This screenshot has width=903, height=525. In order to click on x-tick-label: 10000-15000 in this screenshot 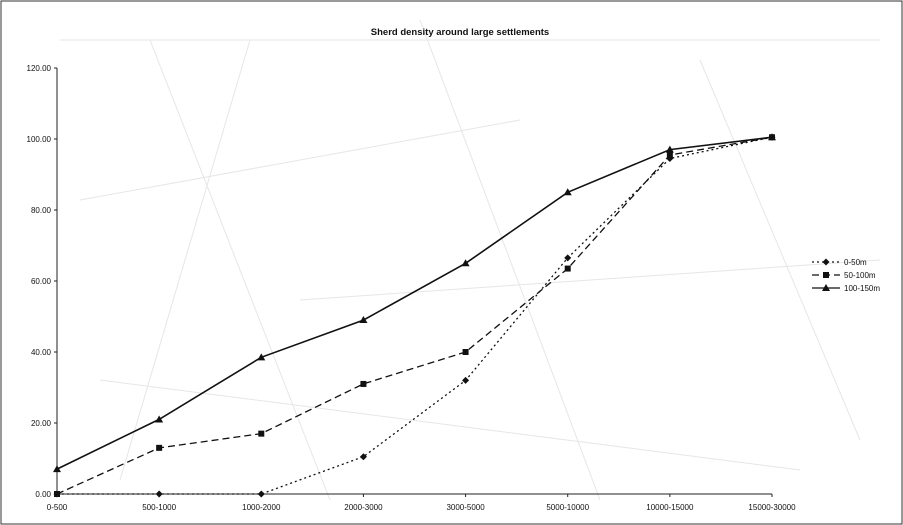, I will do `click(670, 507)`.